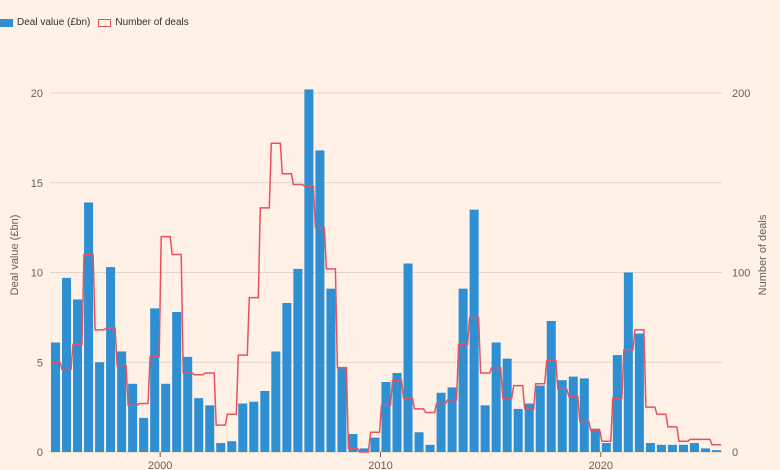 Image resolution: width=780 pixels, height=470 pixels. I want to click on legend-item-number-of-deals: Number of deals, so click(143, 22).